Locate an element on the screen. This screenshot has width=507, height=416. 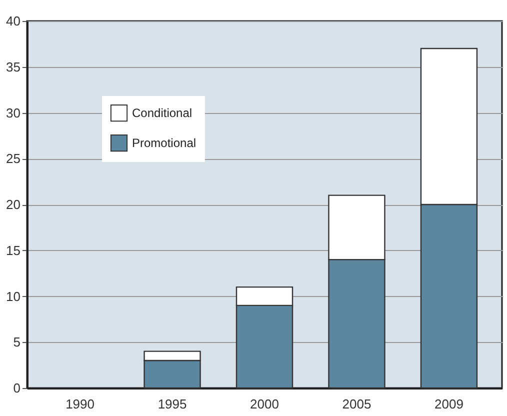
y-tick-label: 5 is located at coordinates (16, 342).